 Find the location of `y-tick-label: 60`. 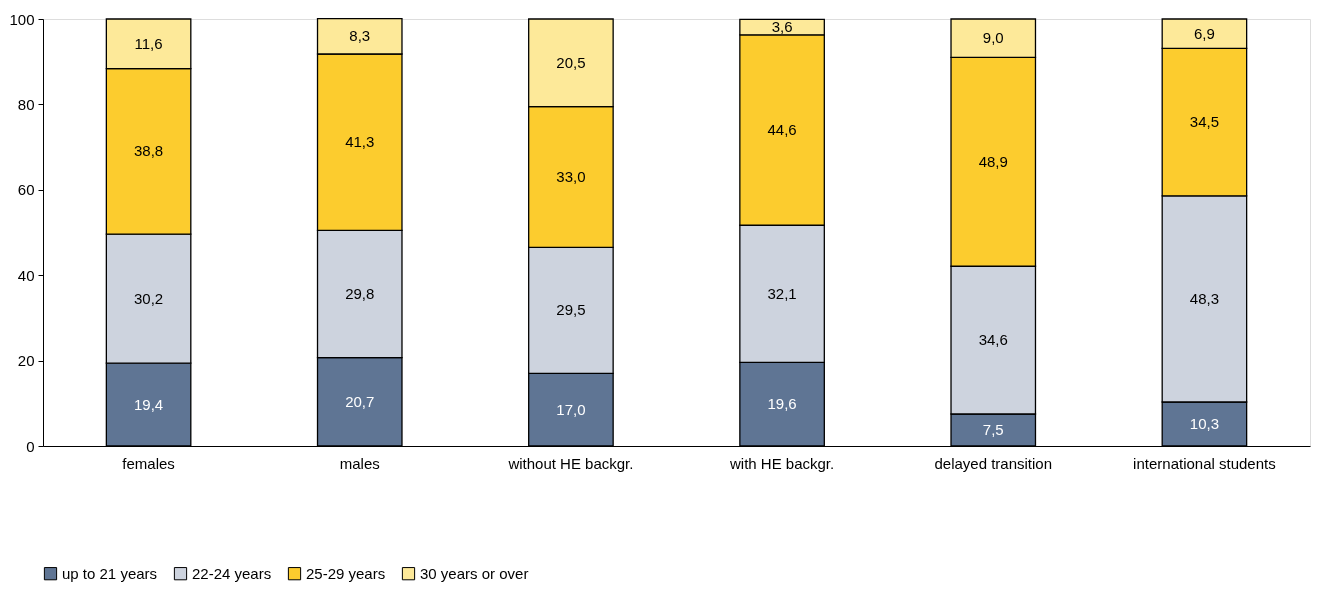

y-tick-label: 60 is located at coordinates (26, 190).